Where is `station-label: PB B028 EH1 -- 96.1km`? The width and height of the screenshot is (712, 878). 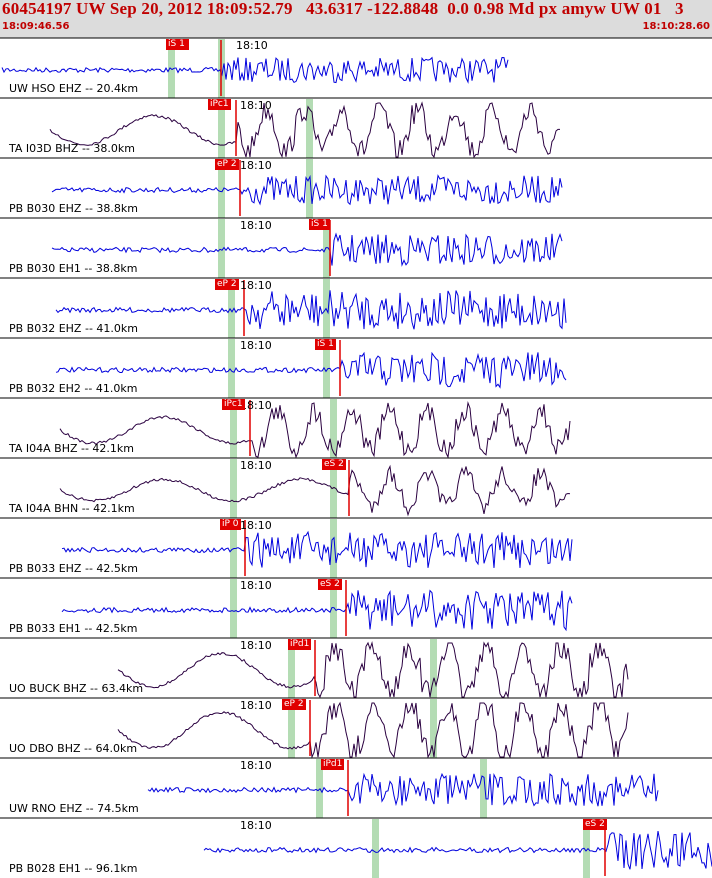 station-label: PB B028 EH1 -- 96.1km is located at coordinates (73, 868).